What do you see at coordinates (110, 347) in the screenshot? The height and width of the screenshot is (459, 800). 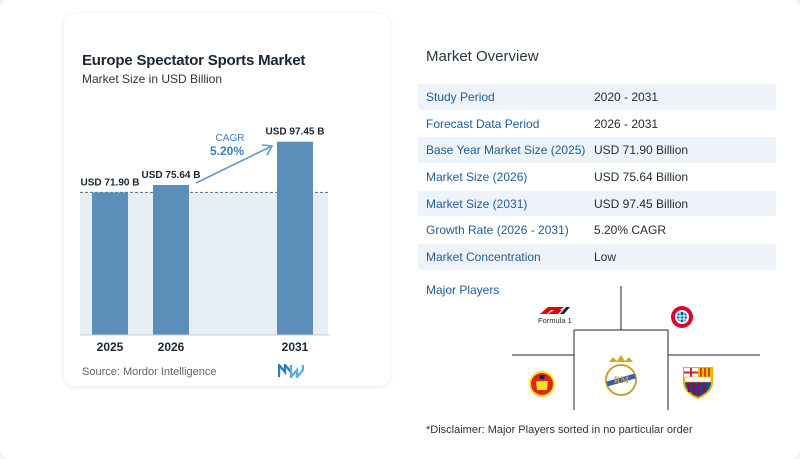 I see `x-tick-label: 2025` at bounding box center [110, 347].